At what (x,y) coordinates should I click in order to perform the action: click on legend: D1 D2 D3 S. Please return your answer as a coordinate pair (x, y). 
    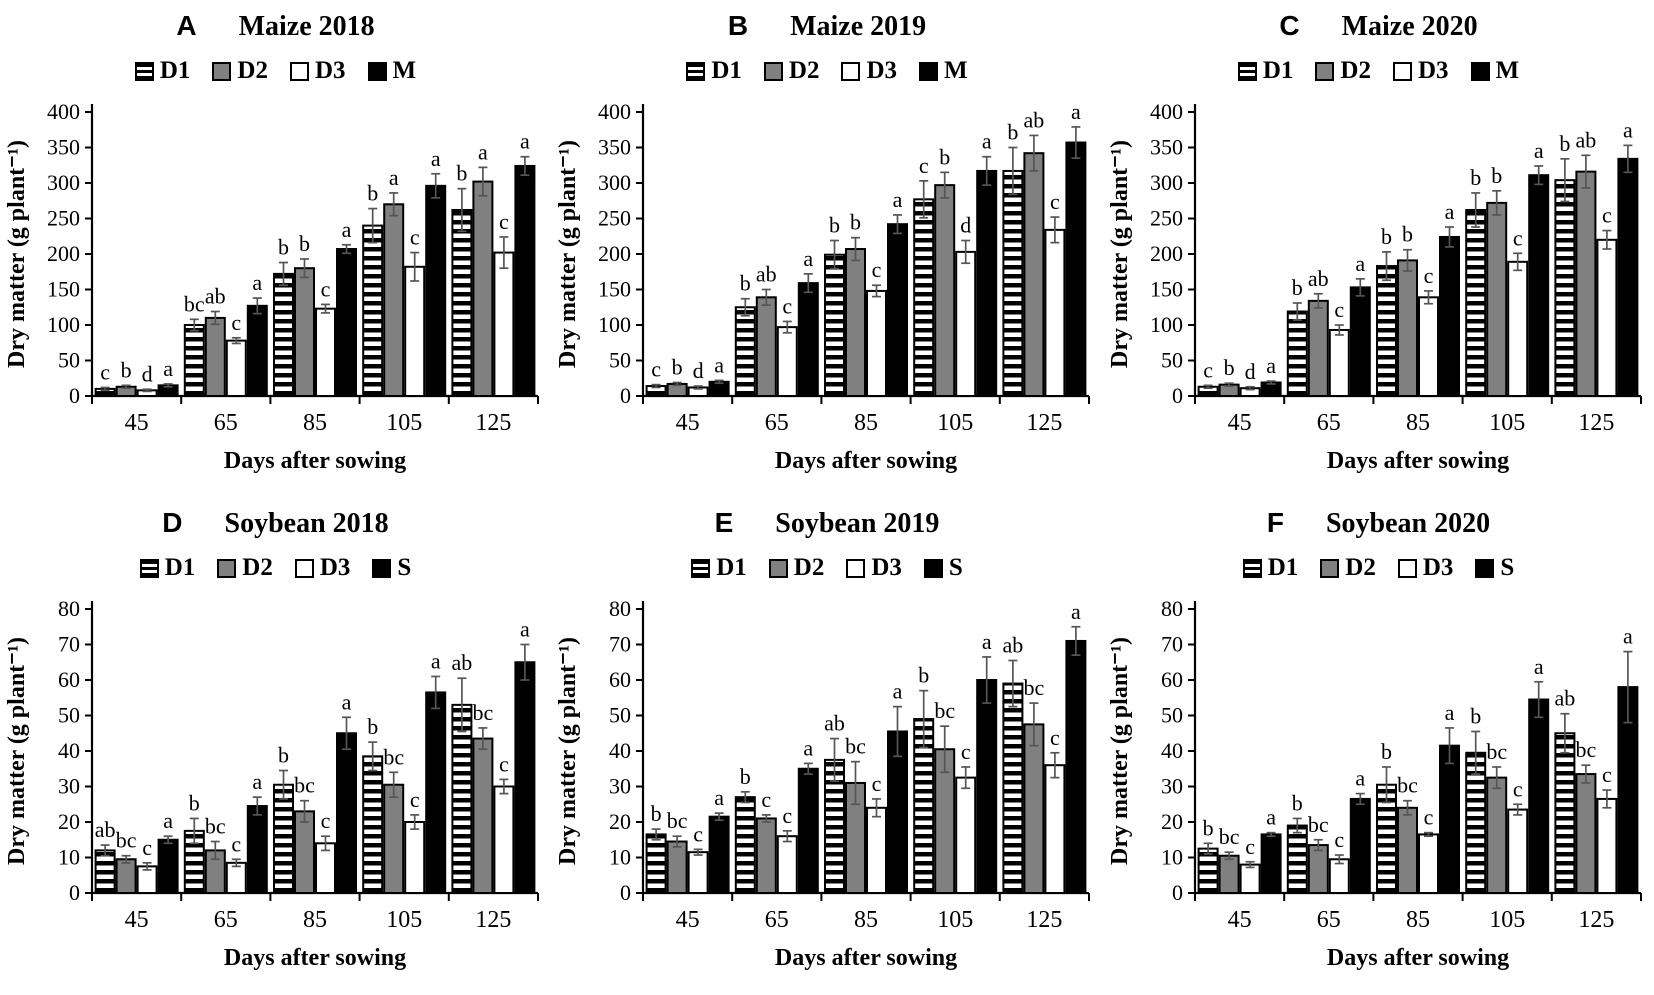
    Looking at the image, I should click on (275, 568).